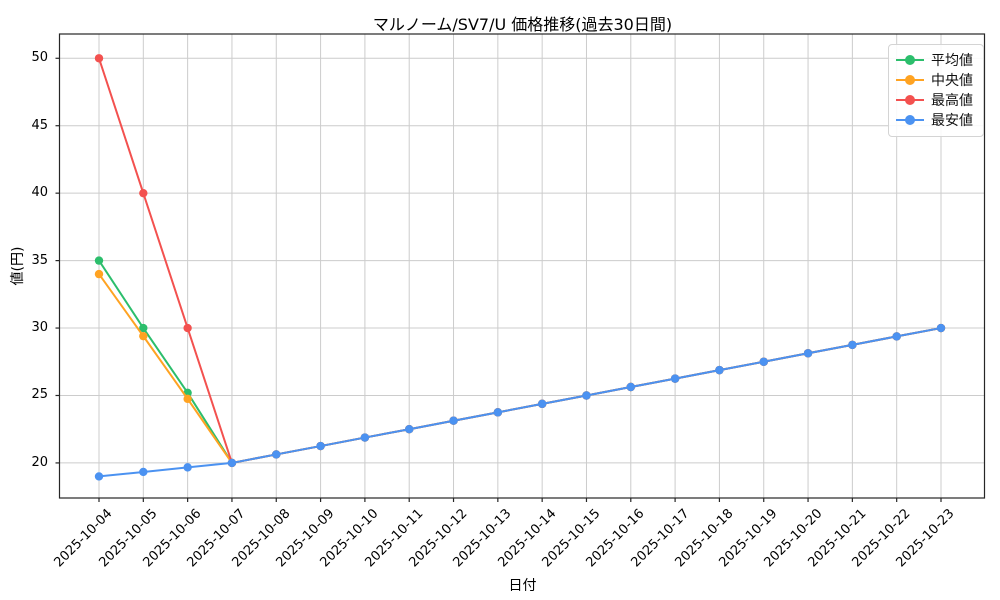 This screenshot has height=600, width=1000. Describe the element at coordinates (39, 462) in the screenshot. I see `y-tick-label: 20` at that location.